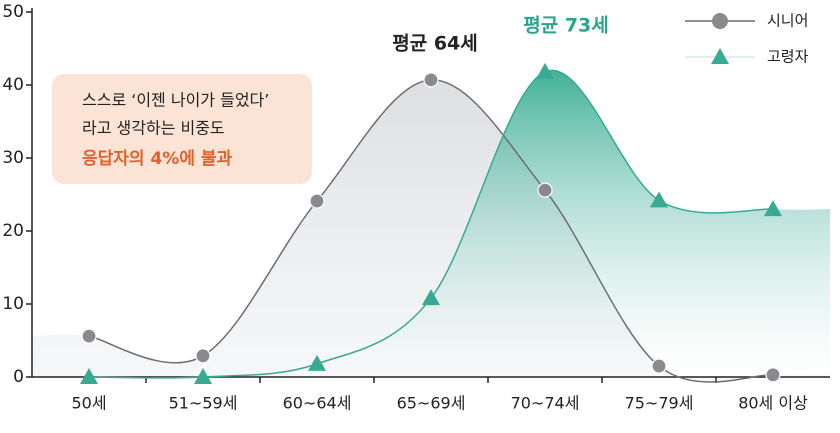 The width and height of the screenshot is (840, 433). Describe the element at coordinates (88, 403) in the screenshot. I see `x-tick-label: 50세` at that location.